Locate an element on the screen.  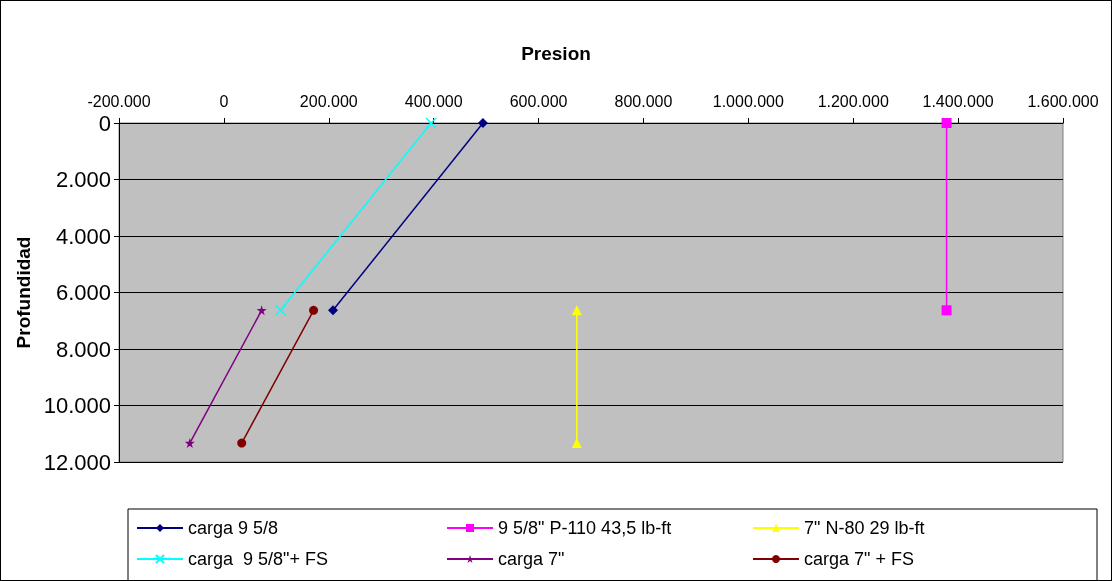
x-tick-label: 0 is located at coordinates (224, 101).